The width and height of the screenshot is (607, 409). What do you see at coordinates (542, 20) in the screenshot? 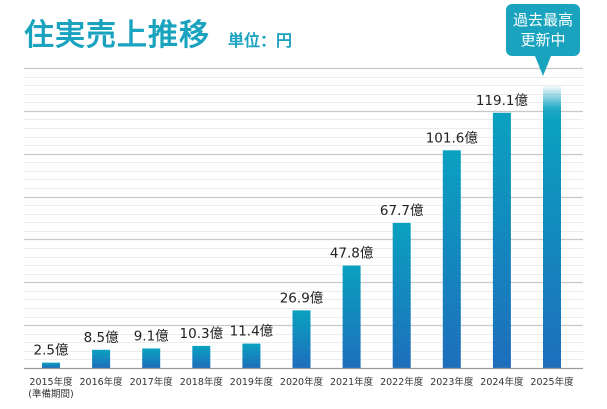
I see `callout-line-1: 過去最高` at bounding box center [542, 20].